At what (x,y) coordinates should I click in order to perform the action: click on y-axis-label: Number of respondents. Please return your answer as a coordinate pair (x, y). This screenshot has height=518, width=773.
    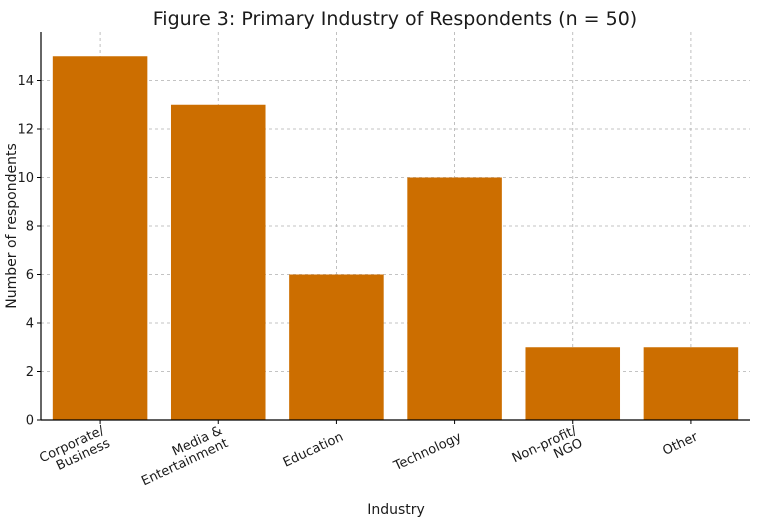
    Looking at the image, I should click on (12, 225).